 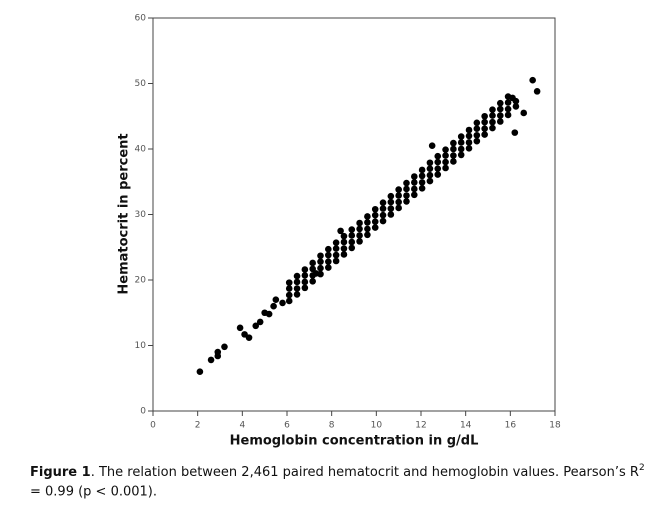 What do you see at coordinates (198, 426) in the screenshot?
I see `x-tick-label: 2` at bounding box center [198, 426].